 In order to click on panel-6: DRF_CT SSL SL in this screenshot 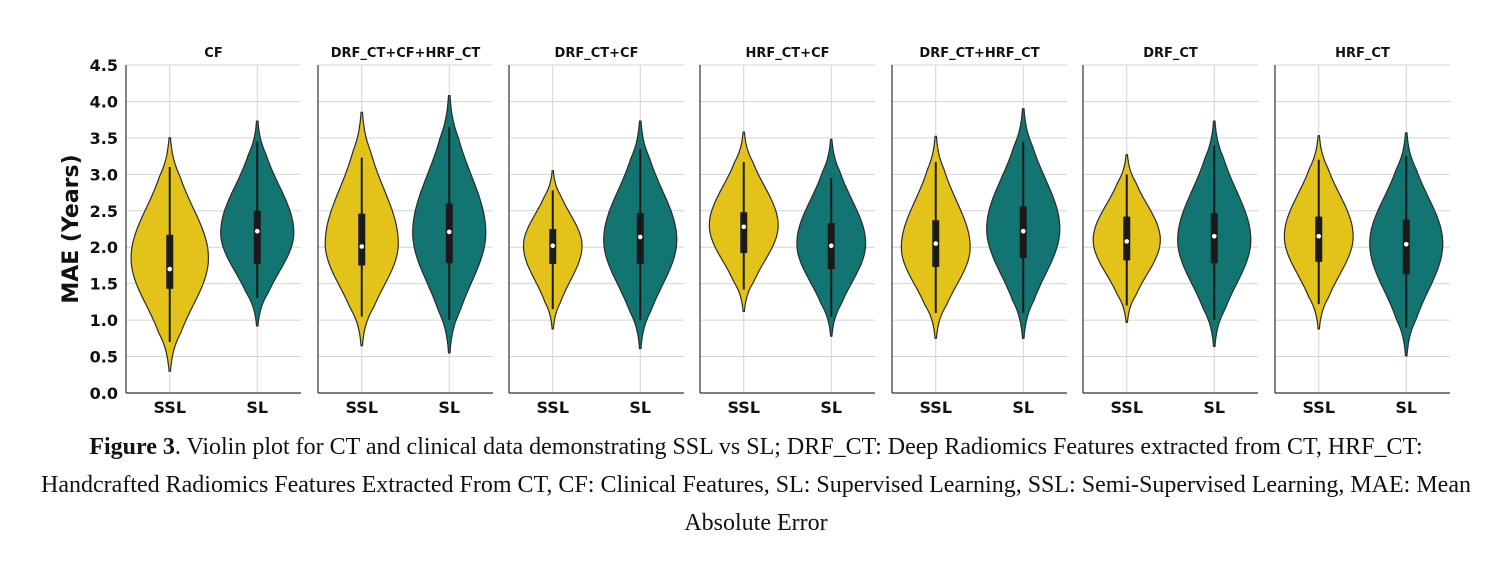, I will do `click(1170, 231)`.